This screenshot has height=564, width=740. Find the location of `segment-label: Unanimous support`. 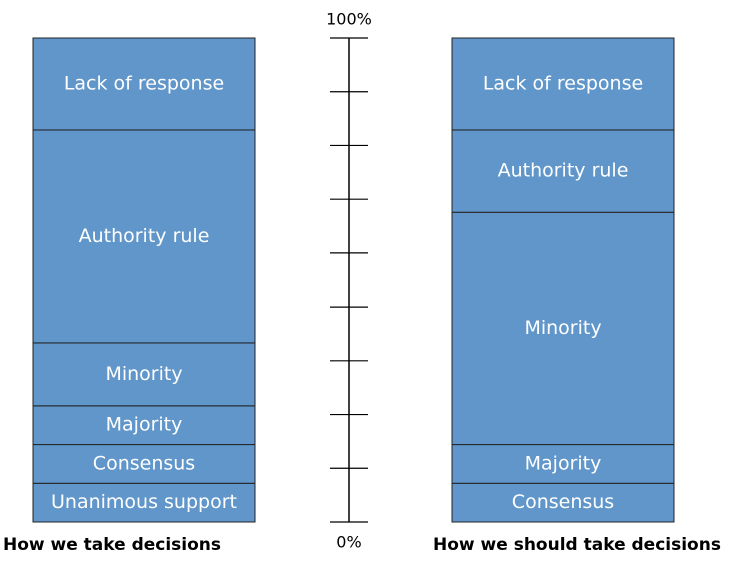

segment-label: Unanimous support is located at coordinates (144, 502).